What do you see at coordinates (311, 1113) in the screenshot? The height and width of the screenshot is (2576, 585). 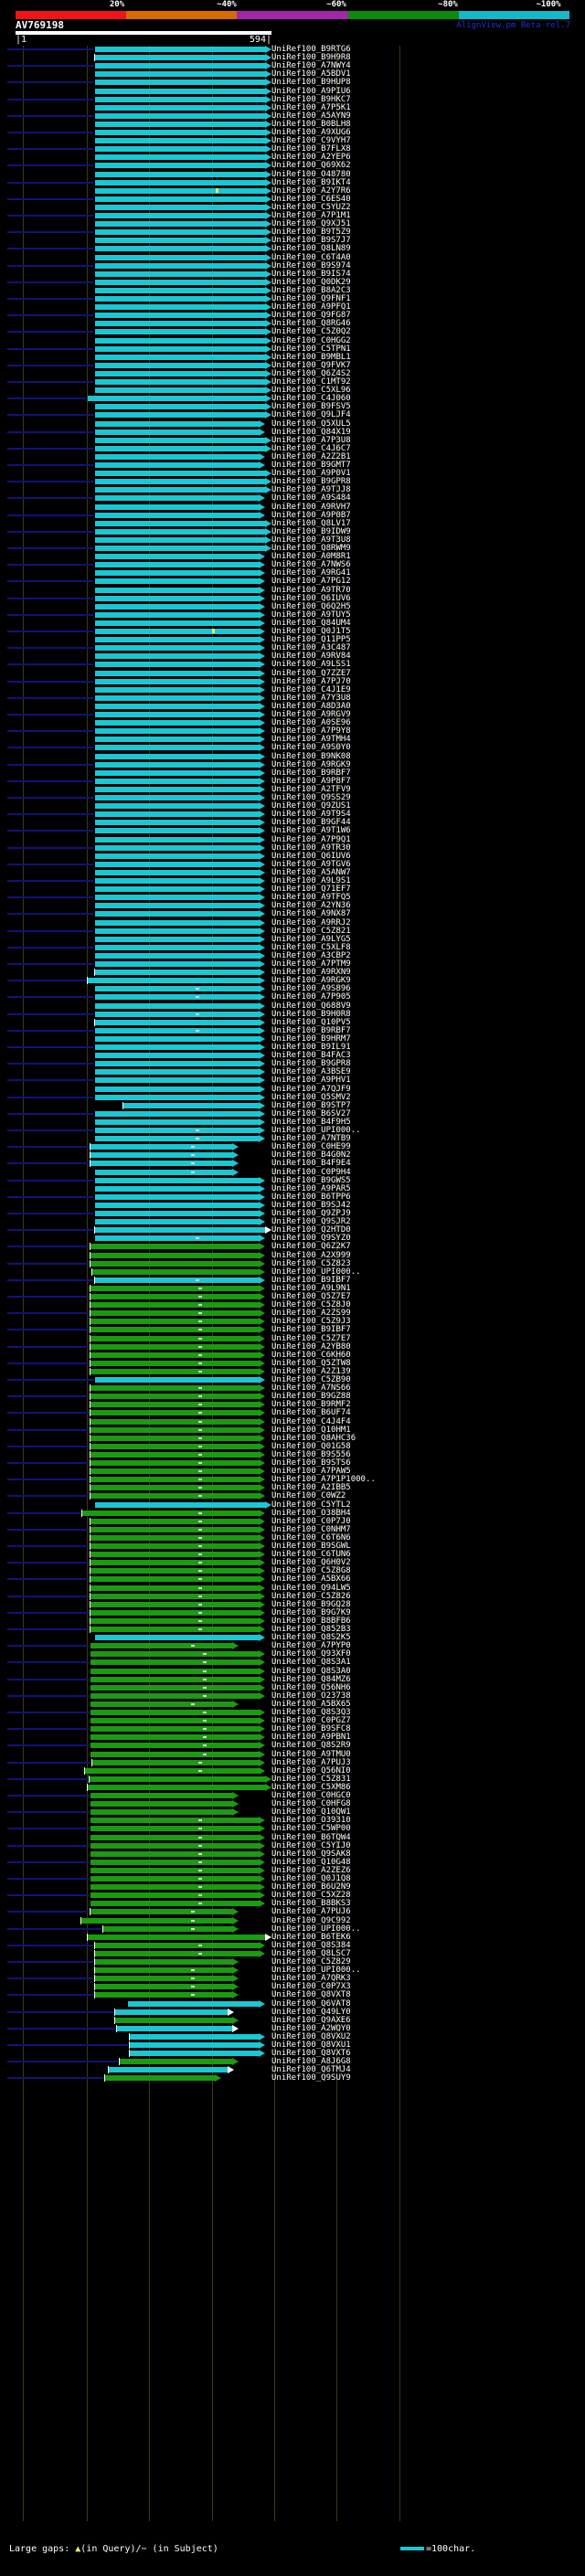 I see `hit-label: UniRef100_B6SV27` at bounding box center [311, 1113].